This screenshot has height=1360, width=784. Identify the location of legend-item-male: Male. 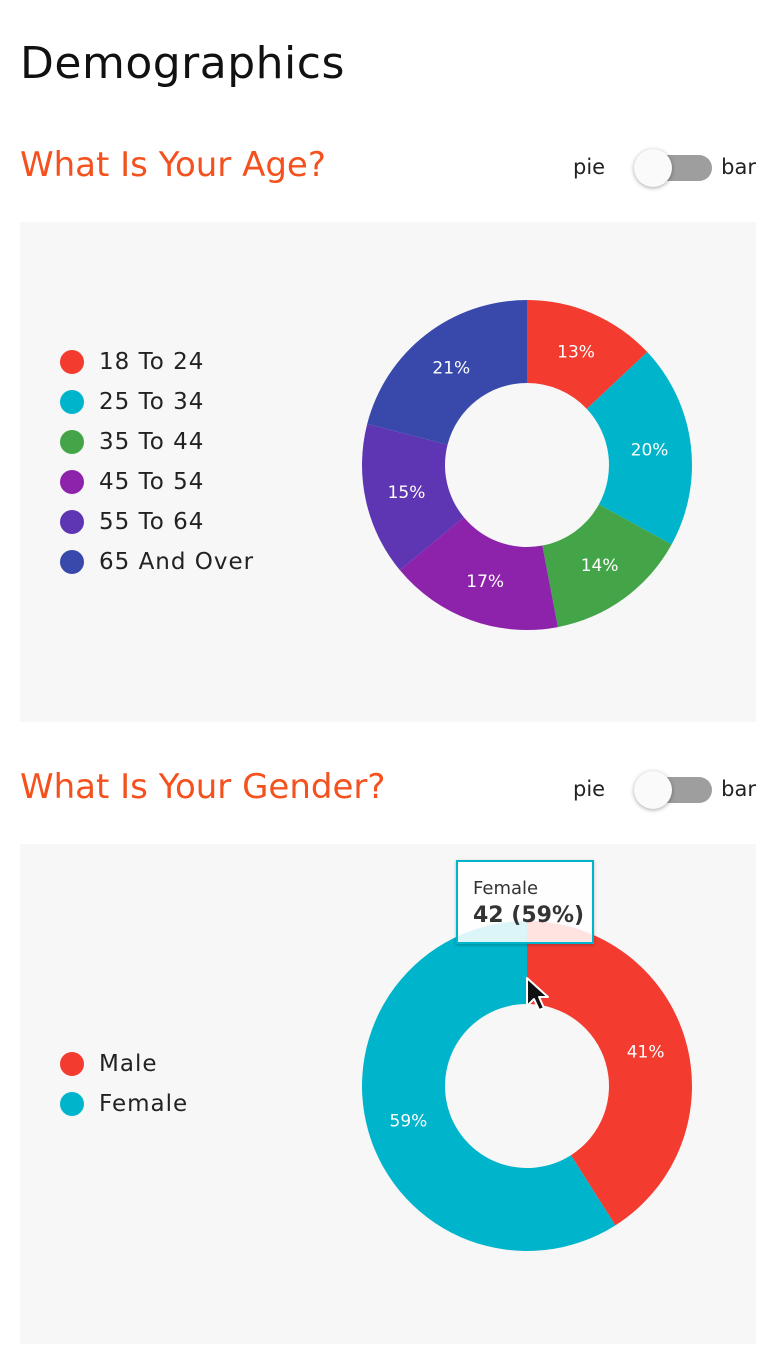
(124, 1064).